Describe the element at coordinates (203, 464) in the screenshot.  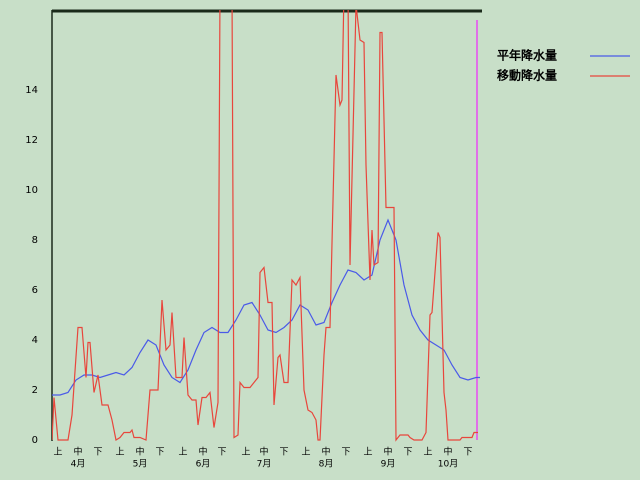
I see `month-label: 6月` at that location.